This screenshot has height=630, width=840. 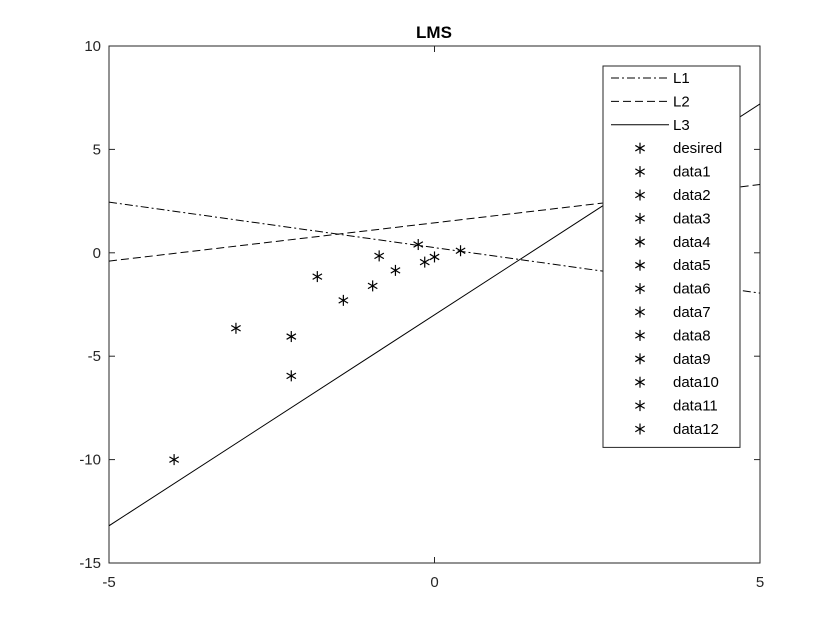 I want to click on data-point-desired, so click(x=174, y=460).